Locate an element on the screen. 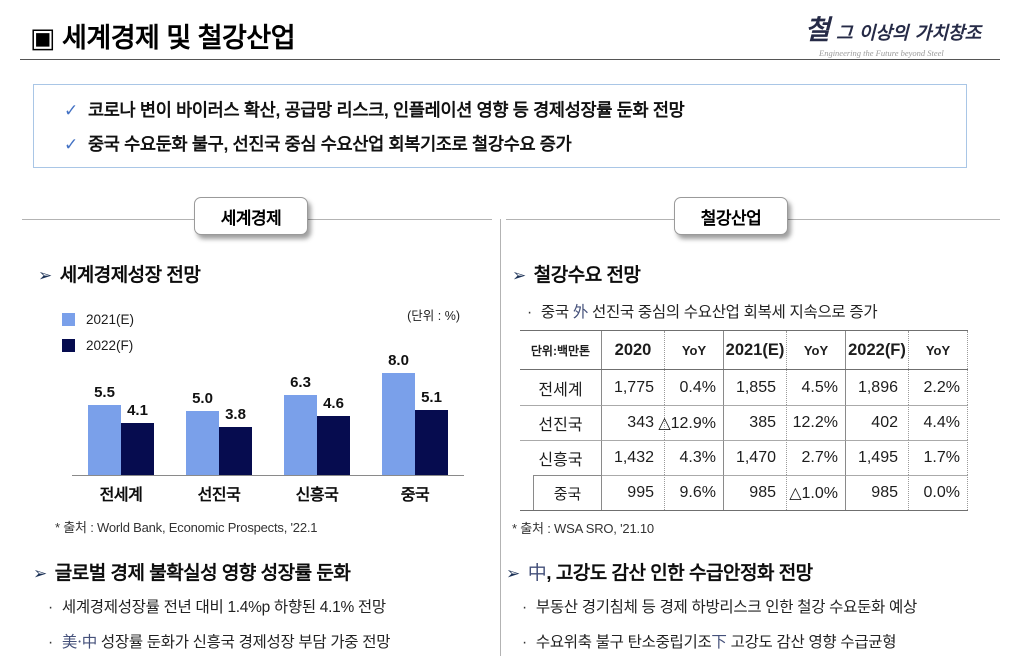 This screenshot has height=662, width=1020. table-row: 중국 995 9.6% 985 △1.0% 985 0.0% is located at coordinates (744, 492).